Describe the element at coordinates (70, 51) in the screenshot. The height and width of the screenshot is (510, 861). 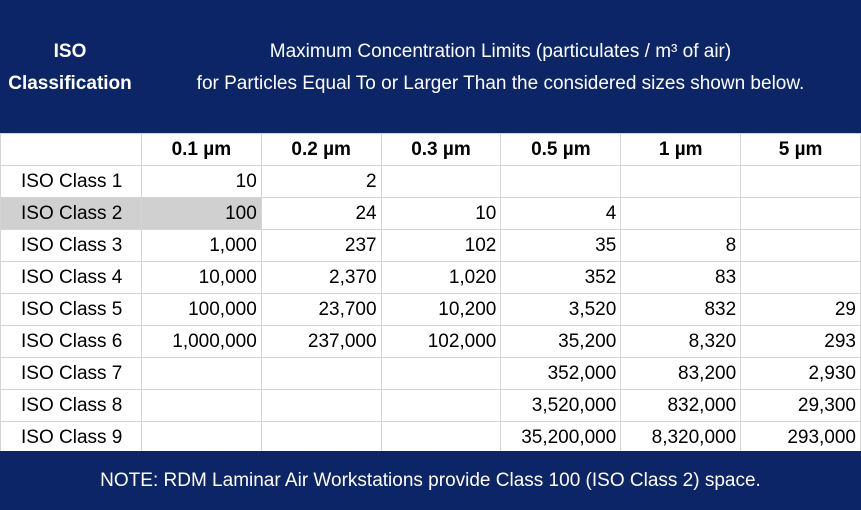
I see `iso-heading-line1: ISO` at that location.